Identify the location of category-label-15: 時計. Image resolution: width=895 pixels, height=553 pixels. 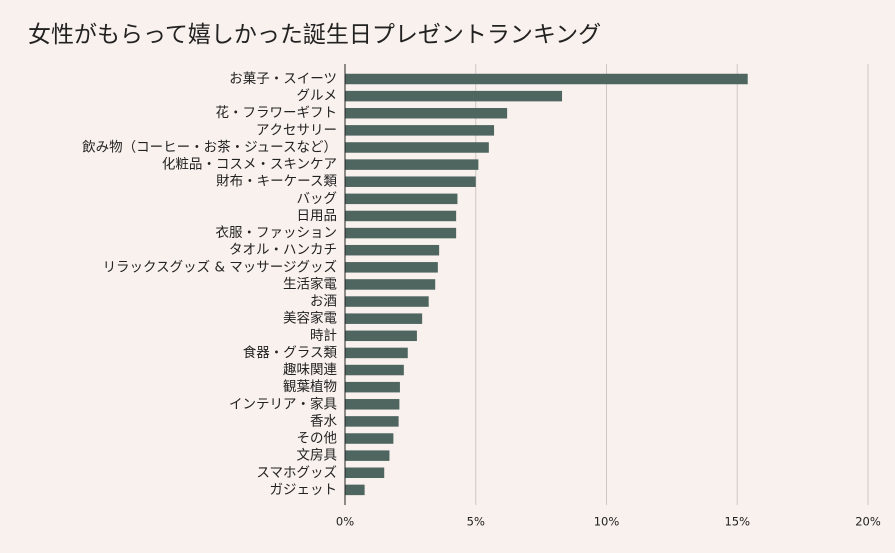
(323, 336).